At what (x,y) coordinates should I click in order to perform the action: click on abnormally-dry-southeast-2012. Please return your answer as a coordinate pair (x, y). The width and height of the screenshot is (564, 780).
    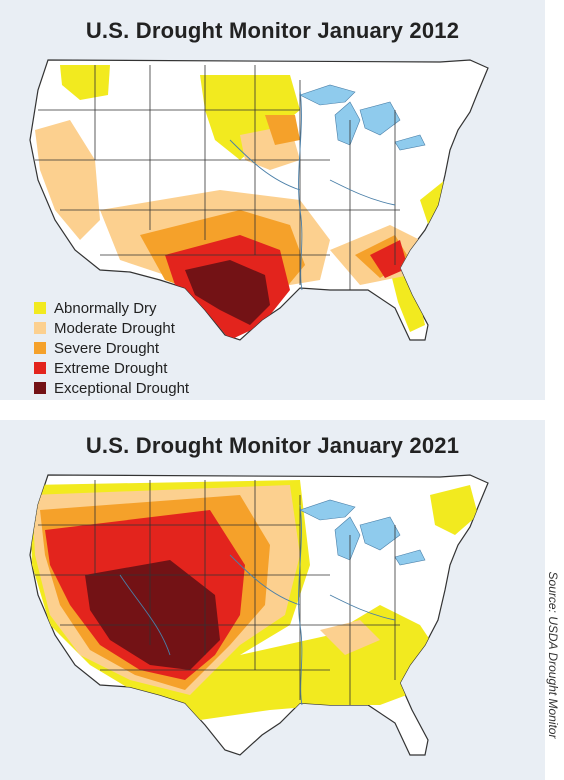
    Looking at the image, I should click on (407, 301).